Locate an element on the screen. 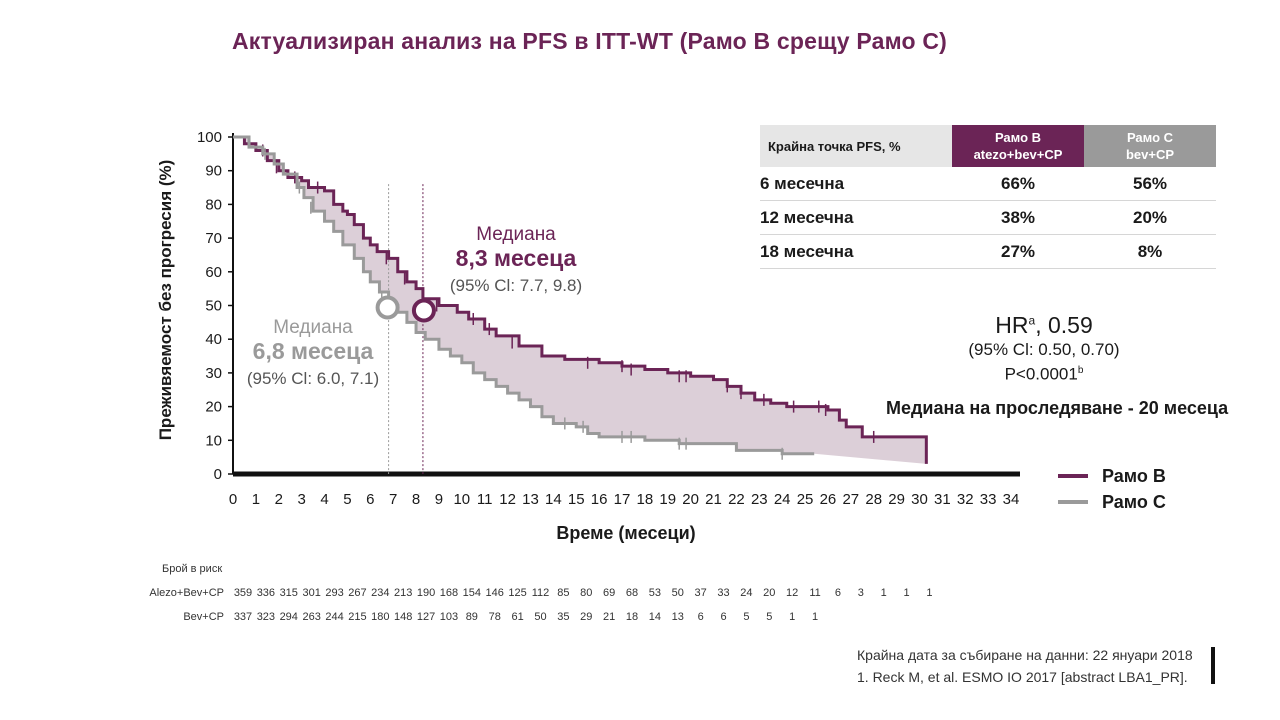 This screenshot has height=720, width=1280. risk-count: 146 is located at coordinates (494, 593).